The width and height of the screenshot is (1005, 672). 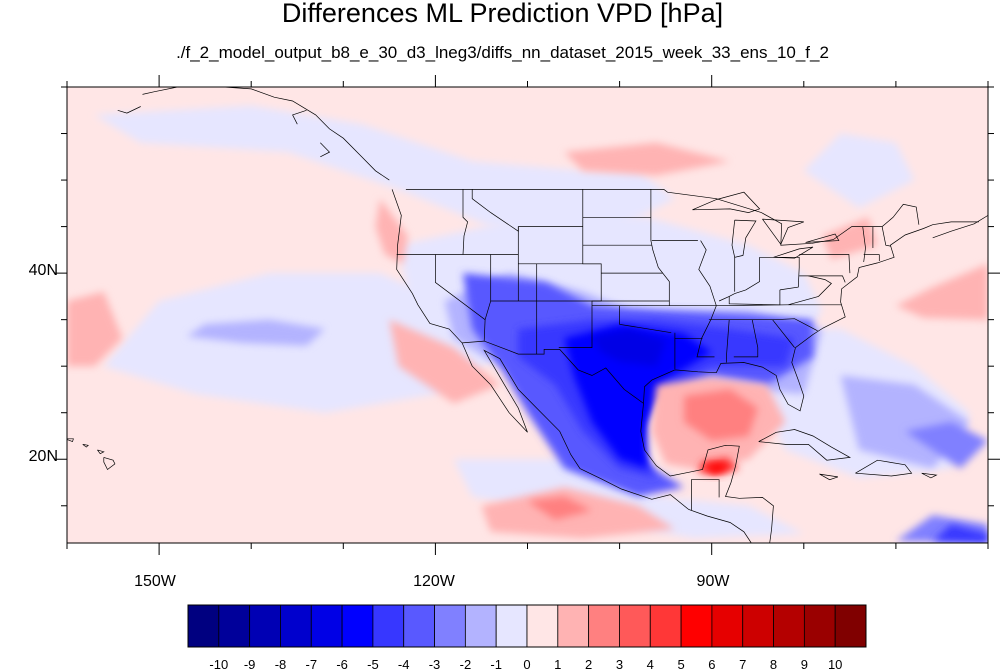 What do you see at coordinates (619, 664) in the screenshot?
I see `colorbar-tick-label: 3` at bounding box center [619, 664].